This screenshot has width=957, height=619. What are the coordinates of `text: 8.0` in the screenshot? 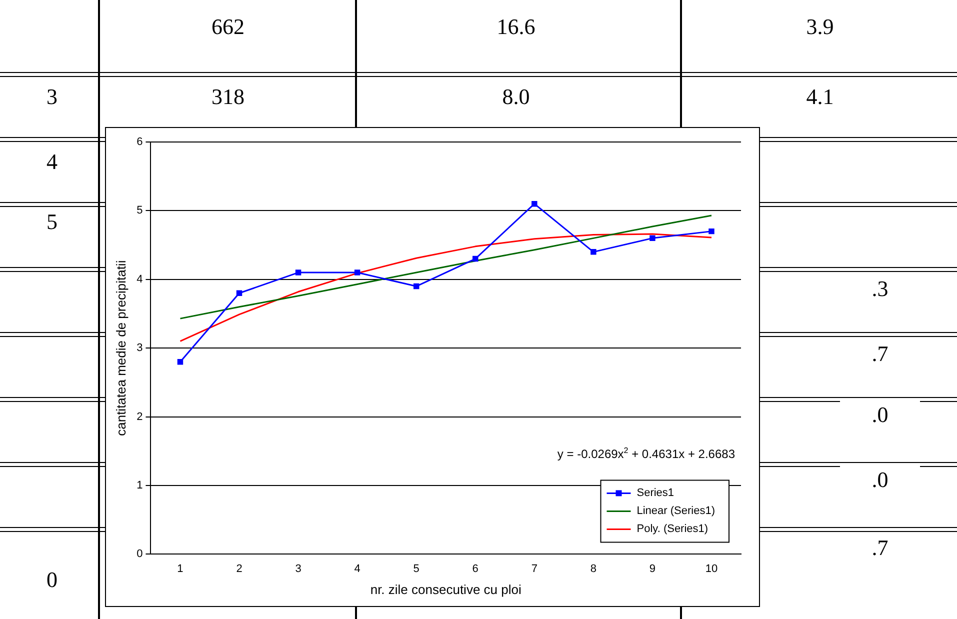 It's located at (516, 97).